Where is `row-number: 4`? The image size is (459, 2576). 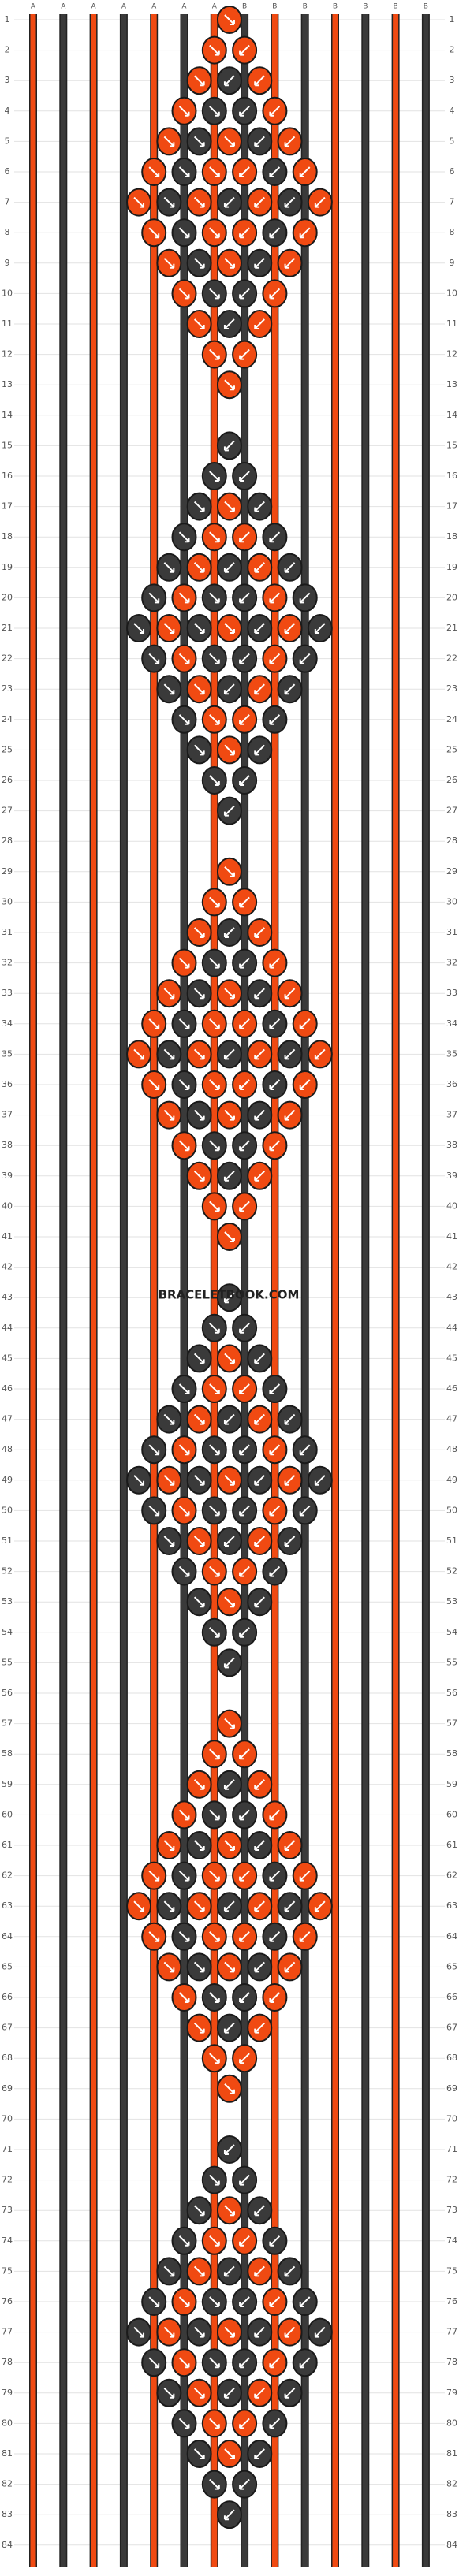 row-number: 4 is located at coordinates (452, 111).